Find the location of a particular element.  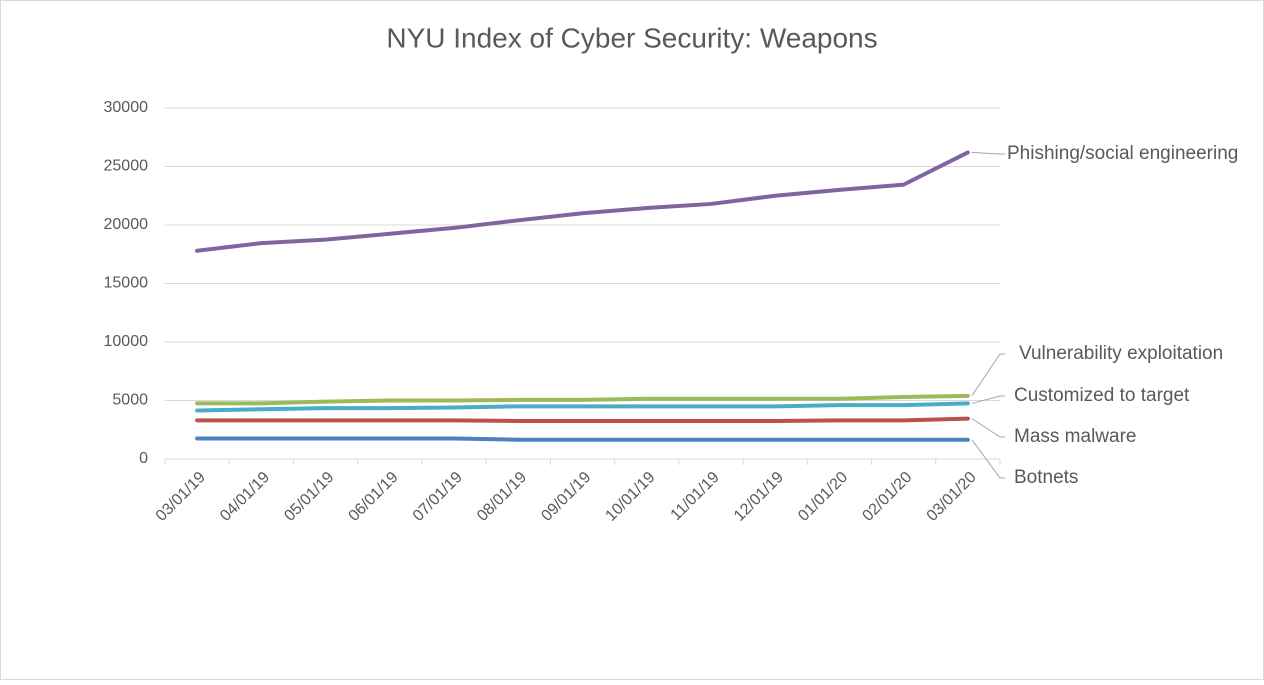

y-tick-label: 0 is located at coordinates (143, 458).